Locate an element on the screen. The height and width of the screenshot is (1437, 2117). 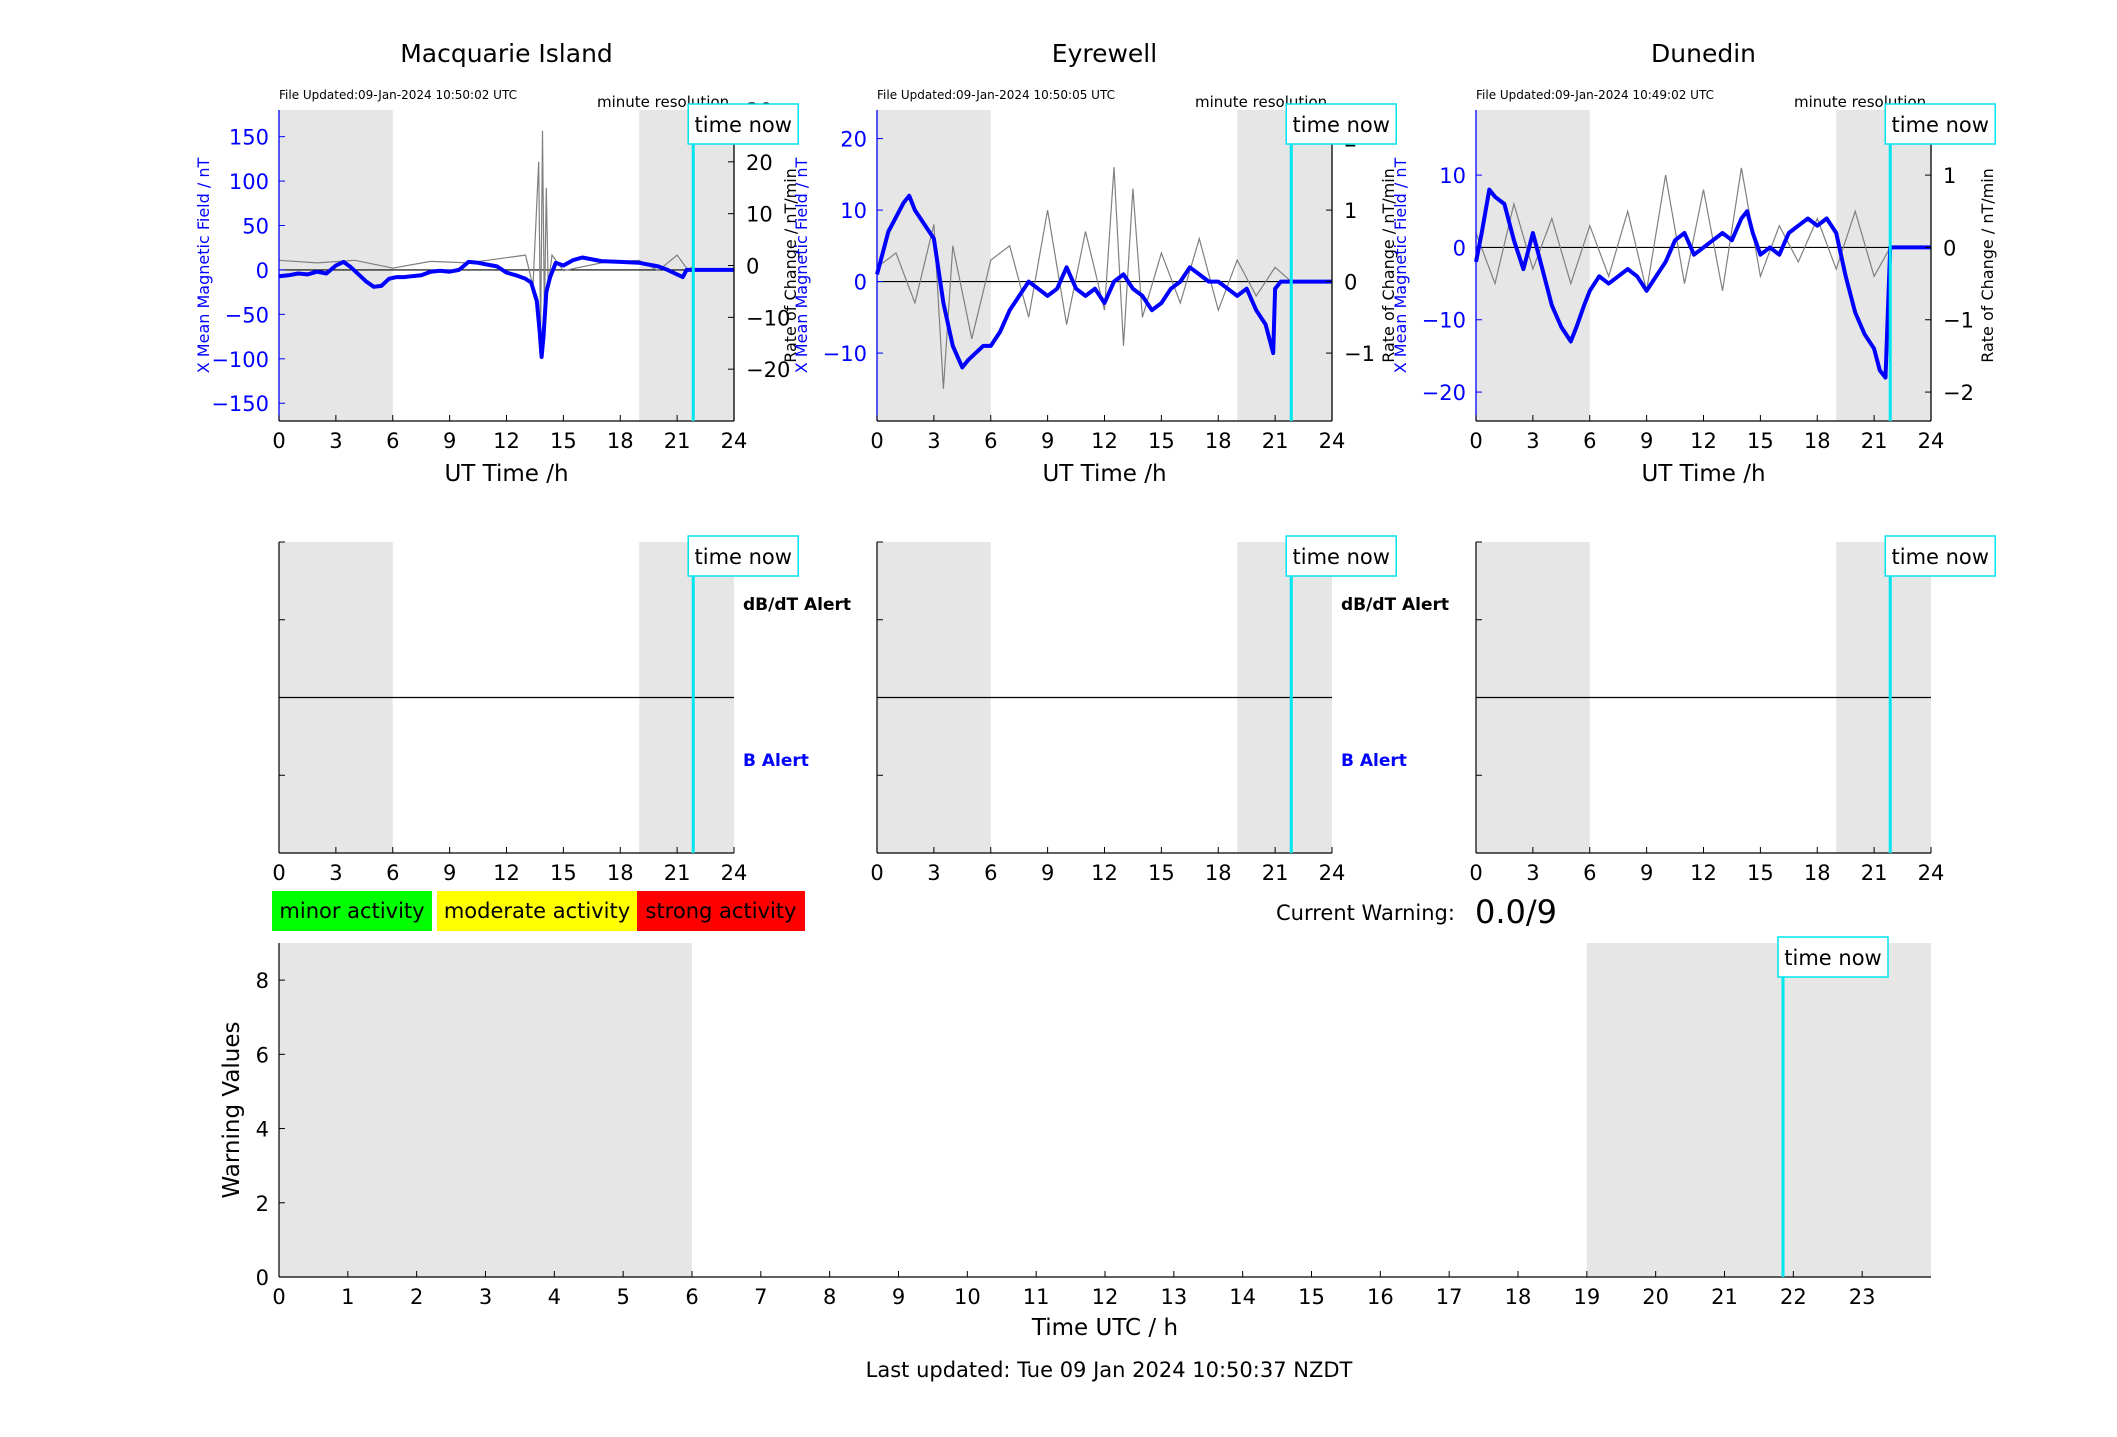
y-tick-label: 20 is located at coordinates (853, 140).